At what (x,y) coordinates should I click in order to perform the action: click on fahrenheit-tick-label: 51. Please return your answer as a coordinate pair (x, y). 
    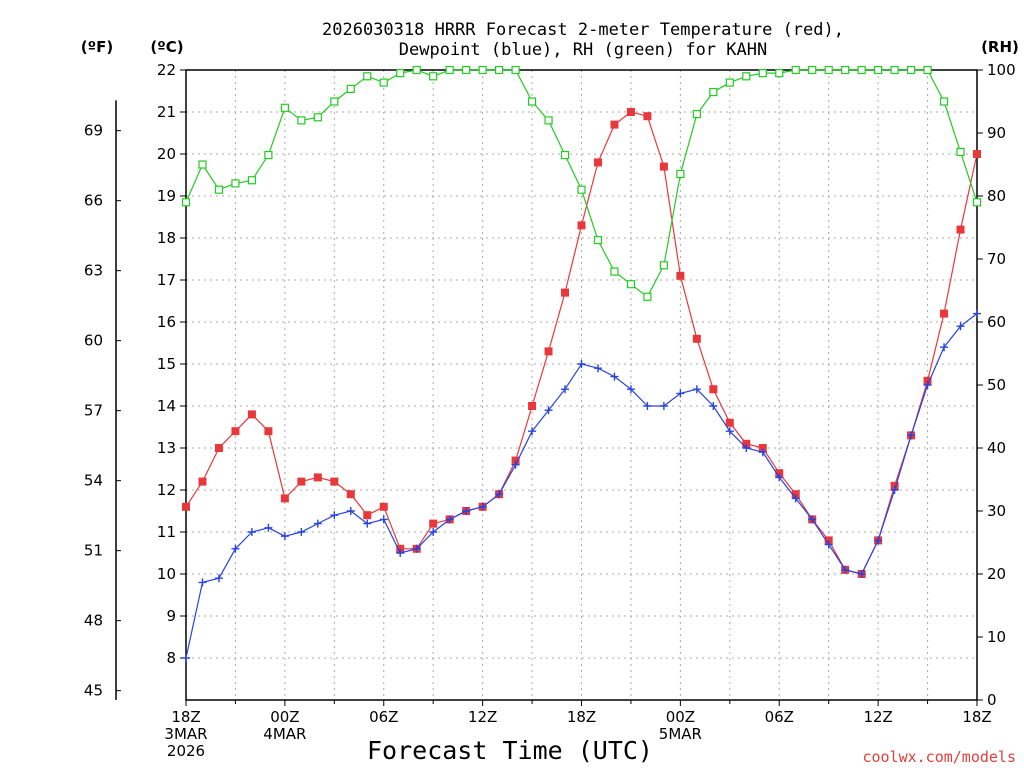
    Looking at the image, I should click on (93, 551).